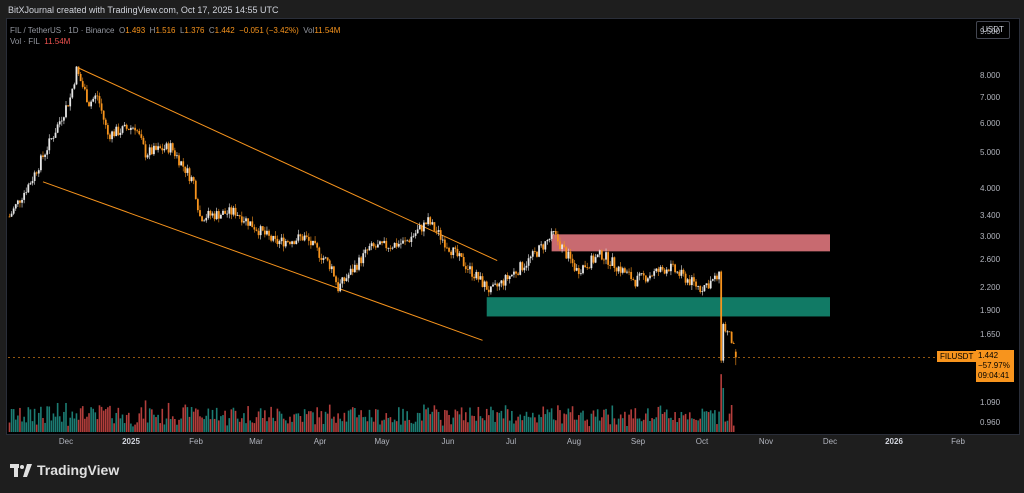 The image size is (1024, 493). What do you see at coordinates (40, 41) in the screenshot?
I see `volume-legend: Vol · FIL 11.54M` at bounding box center [40, 41].